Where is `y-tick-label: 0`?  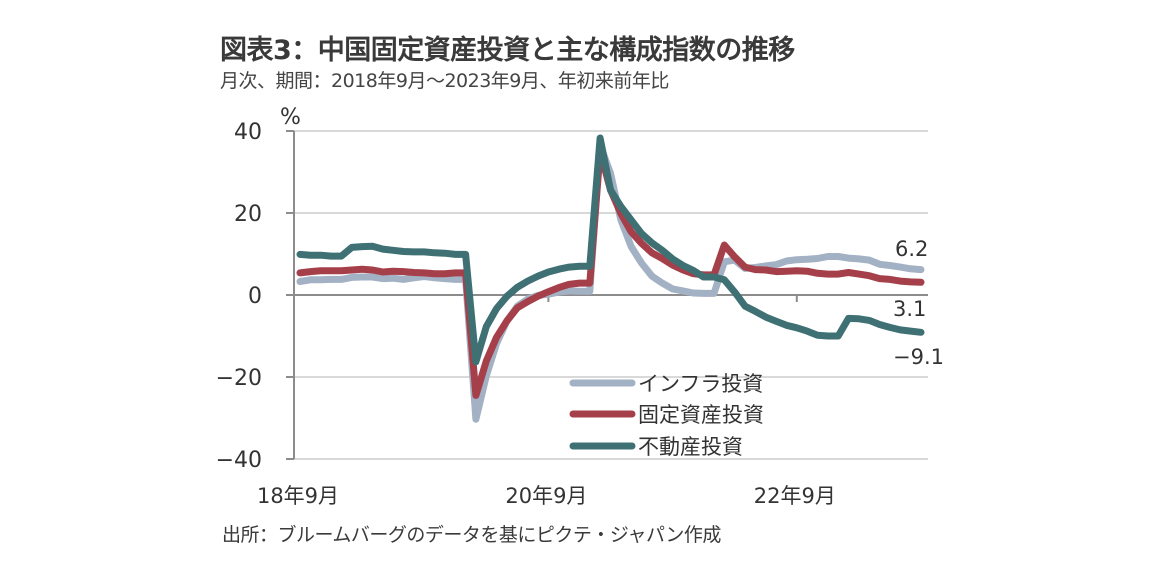 y-tick-label: 0 is located at coordinates (255, 296).